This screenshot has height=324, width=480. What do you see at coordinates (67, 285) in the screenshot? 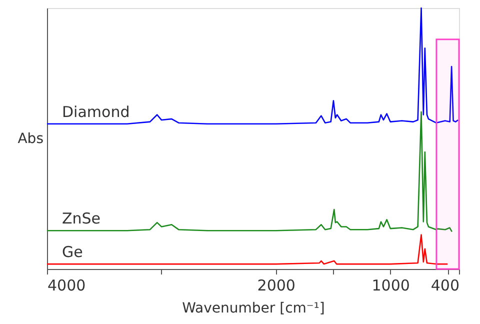
I see `x-tick-label: 4000` at bounding box center [67, 285].